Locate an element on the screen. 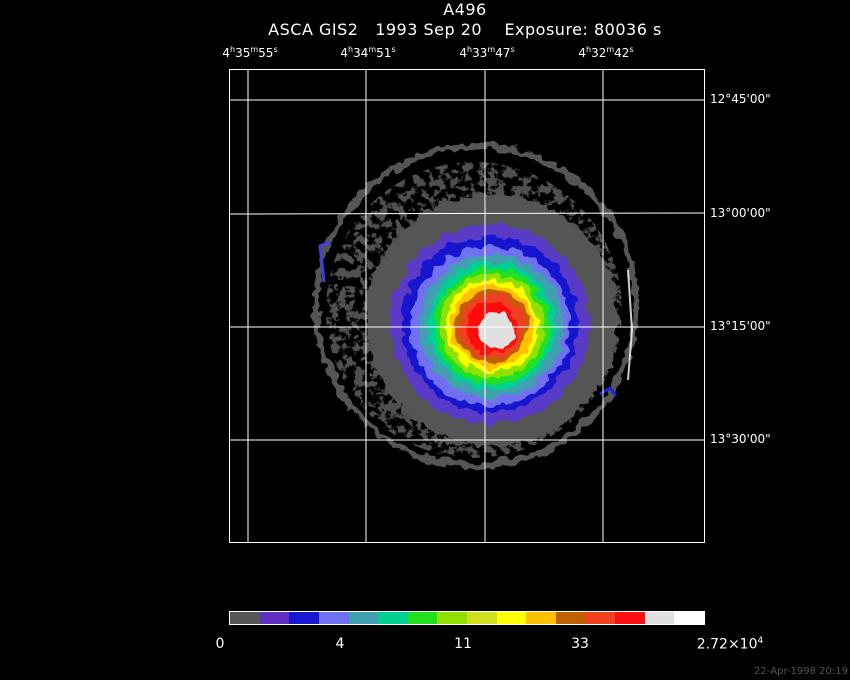  observation-info: ASCA GIS2 1993 Sep 20 Exposure: 80036 s is located at coordinates (465, 29).